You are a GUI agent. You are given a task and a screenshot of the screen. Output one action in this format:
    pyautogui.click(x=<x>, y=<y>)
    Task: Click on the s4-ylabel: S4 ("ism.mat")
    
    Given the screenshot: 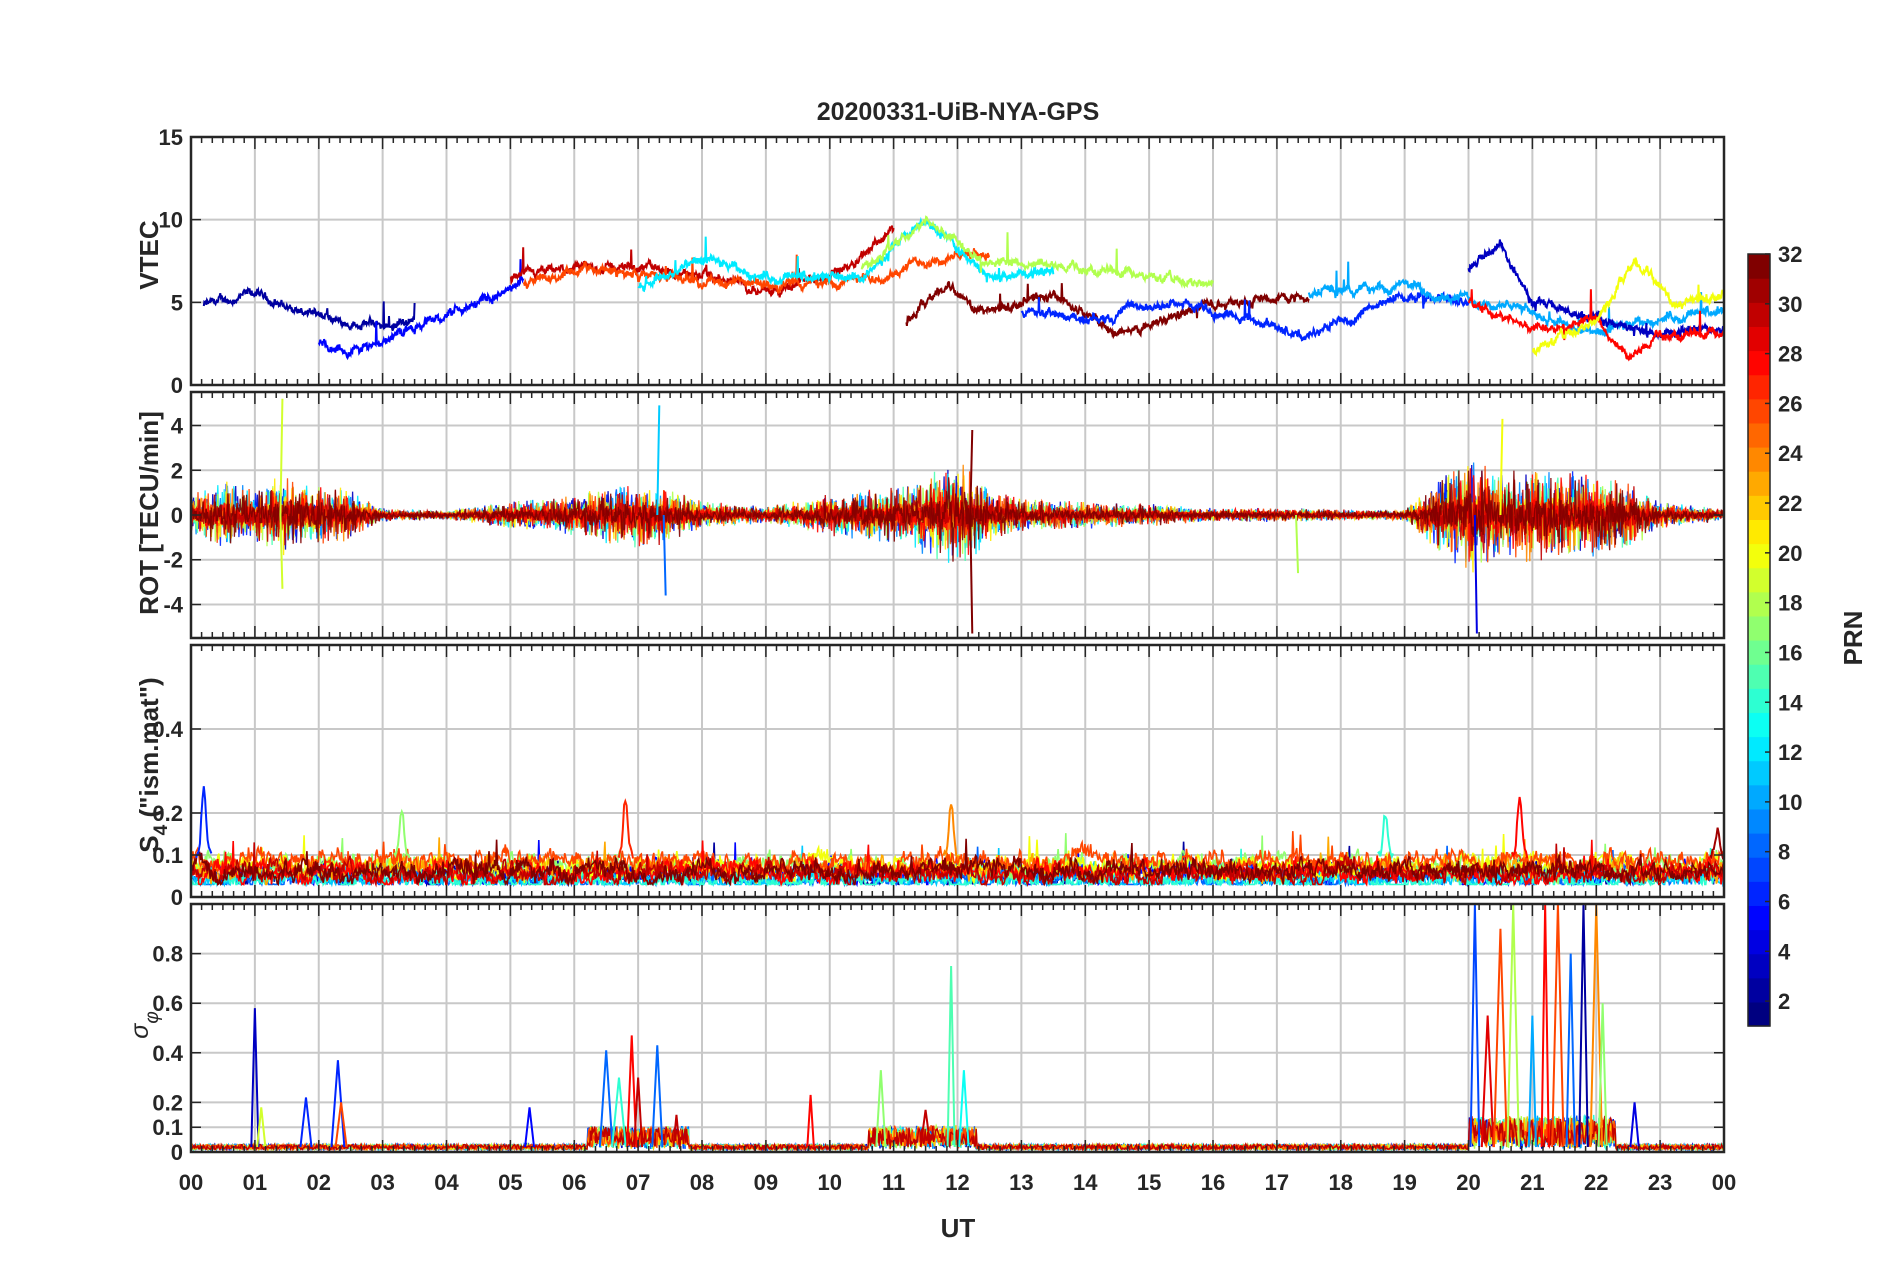 What is the action you would take?
    pyautogui.click(x=153, y=764)
    